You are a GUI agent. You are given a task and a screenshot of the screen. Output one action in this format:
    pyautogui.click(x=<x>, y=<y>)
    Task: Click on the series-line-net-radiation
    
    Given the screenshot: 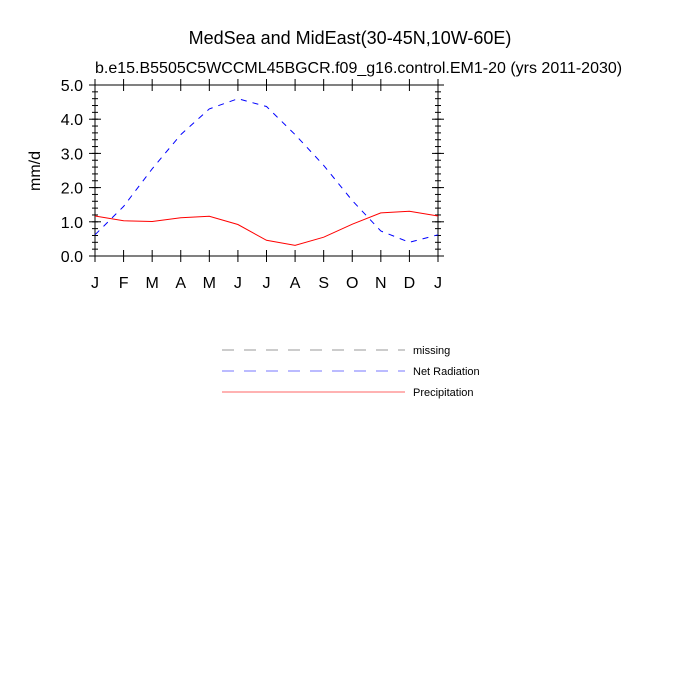 What is the action you would take?
    pyautogui.click(x=266, y=170)
    